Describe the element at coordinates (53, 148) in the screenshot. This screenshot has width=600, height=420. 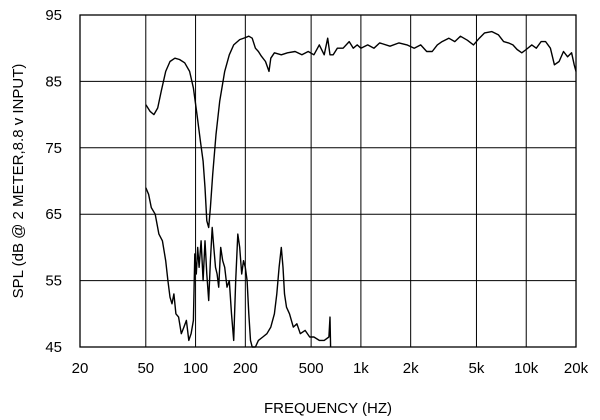
I see `y-tick-label: 75` at that location.